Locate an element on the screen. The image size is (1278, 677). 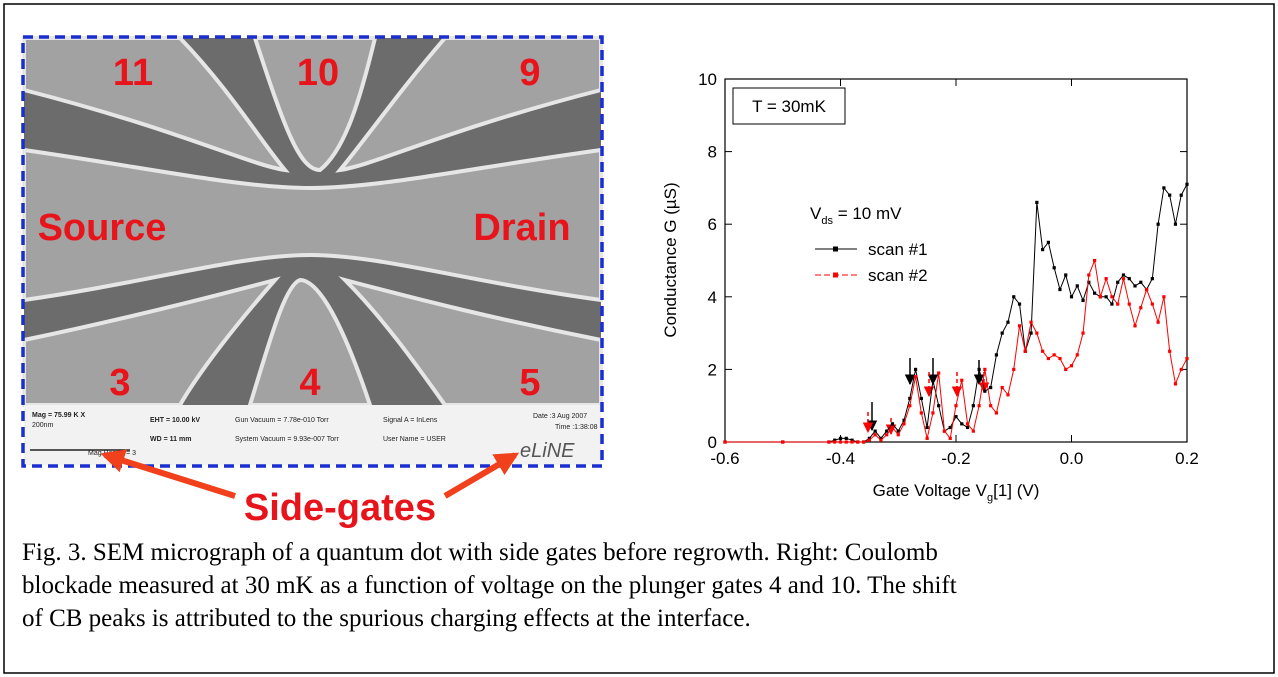
legend-title-part: V is located at coordinates (816, 213).